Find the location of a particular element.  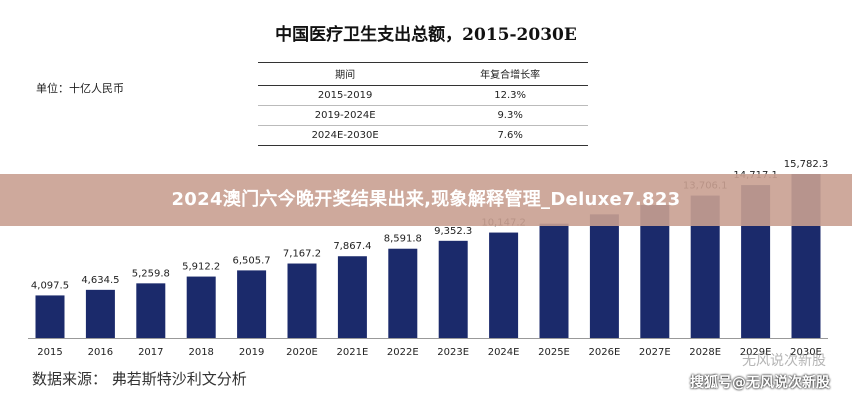

x-tick-label: 2026E is located at coordinates (605, 352).